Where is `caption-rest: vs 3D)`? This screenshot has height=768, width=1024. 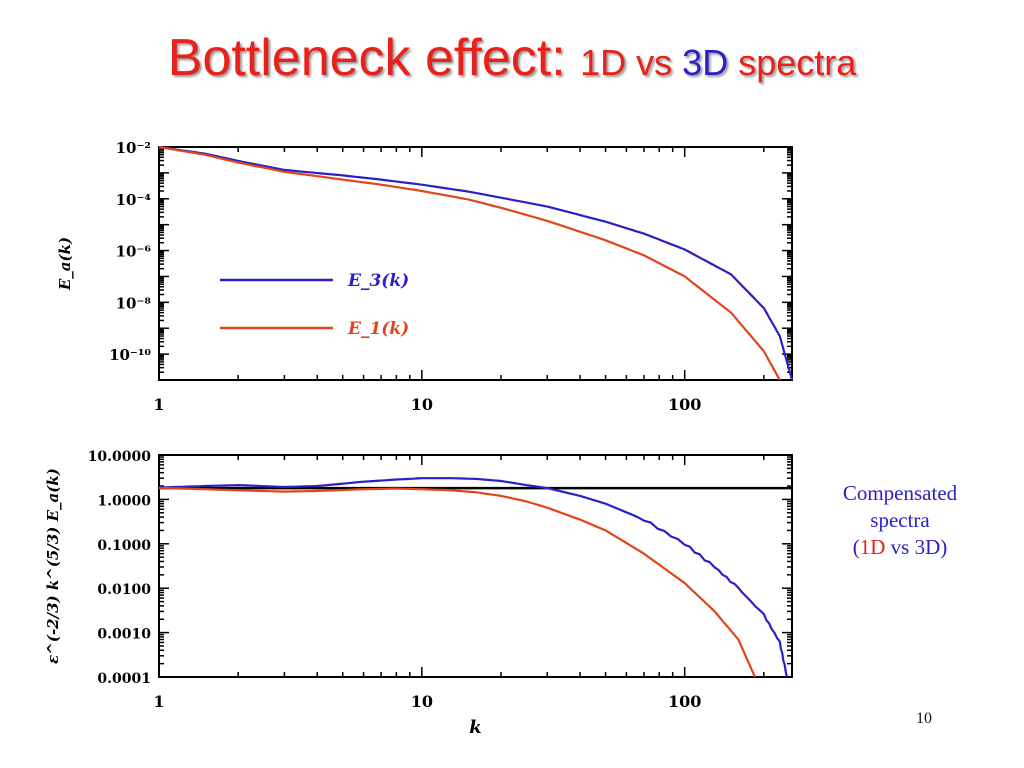
caption-rest: vs 3D) is located at coordinates (916, 547).